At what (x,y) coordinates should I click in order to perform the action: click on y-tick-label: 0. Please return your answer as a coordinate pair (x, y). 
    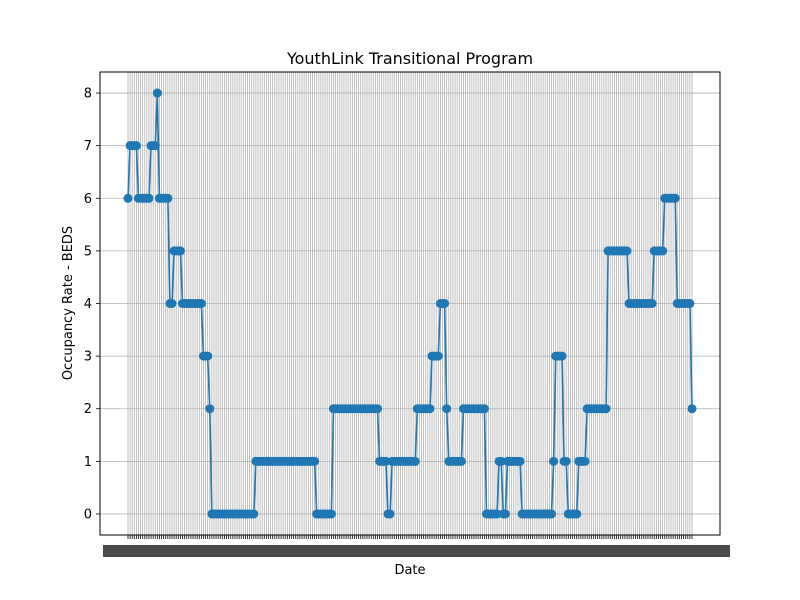
    Looking at the image, I should click on (88, 514).